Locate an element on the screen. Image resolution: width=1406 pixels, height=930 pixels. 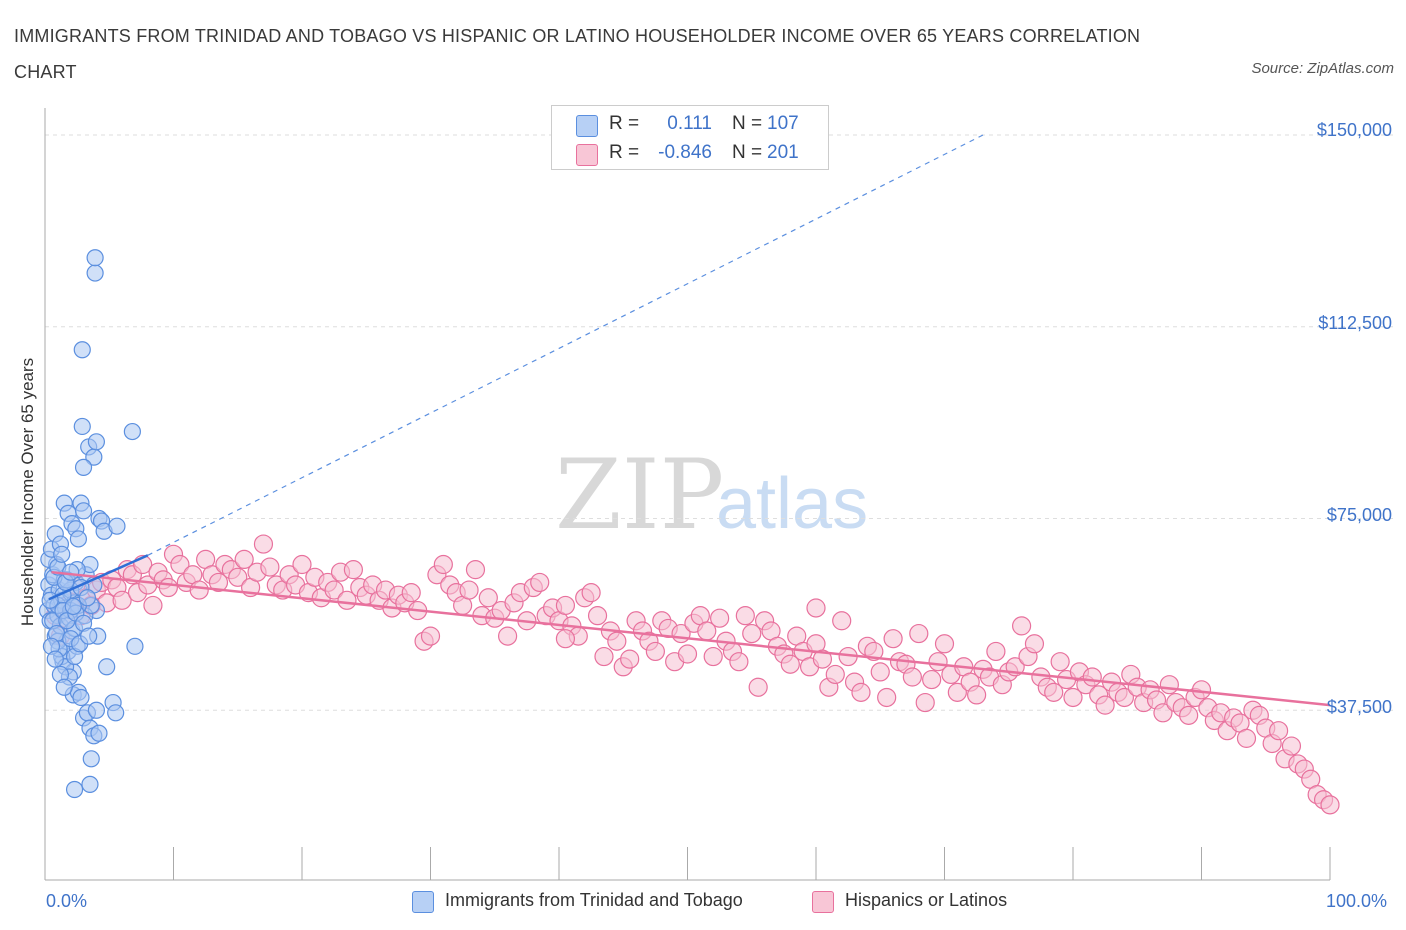
y-tick-label: $37,500 is located at coordinates (1359, 707).